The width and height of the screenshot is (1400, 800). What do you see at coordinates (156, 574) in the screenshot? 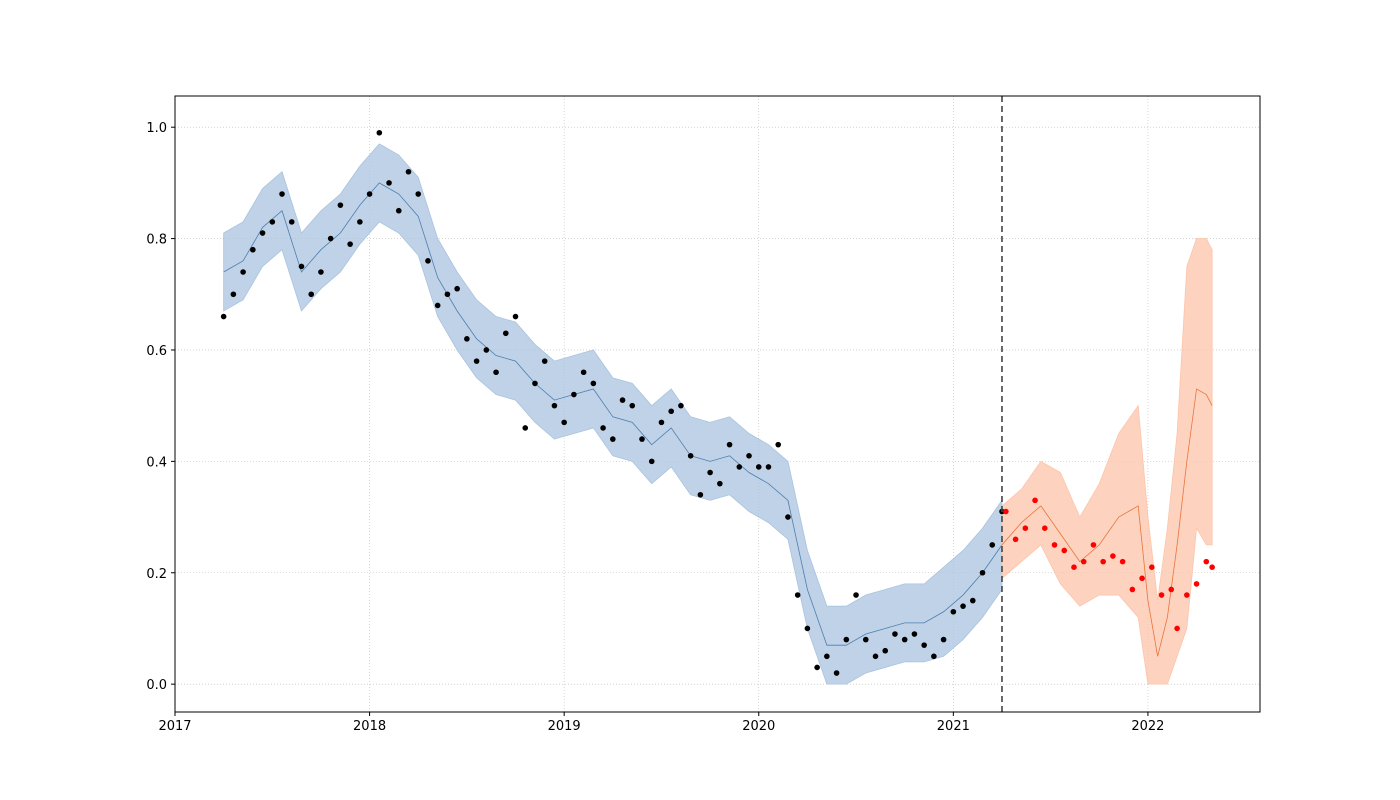
I see `y-tick-label: 0.2` at bounding box center [156, 574].